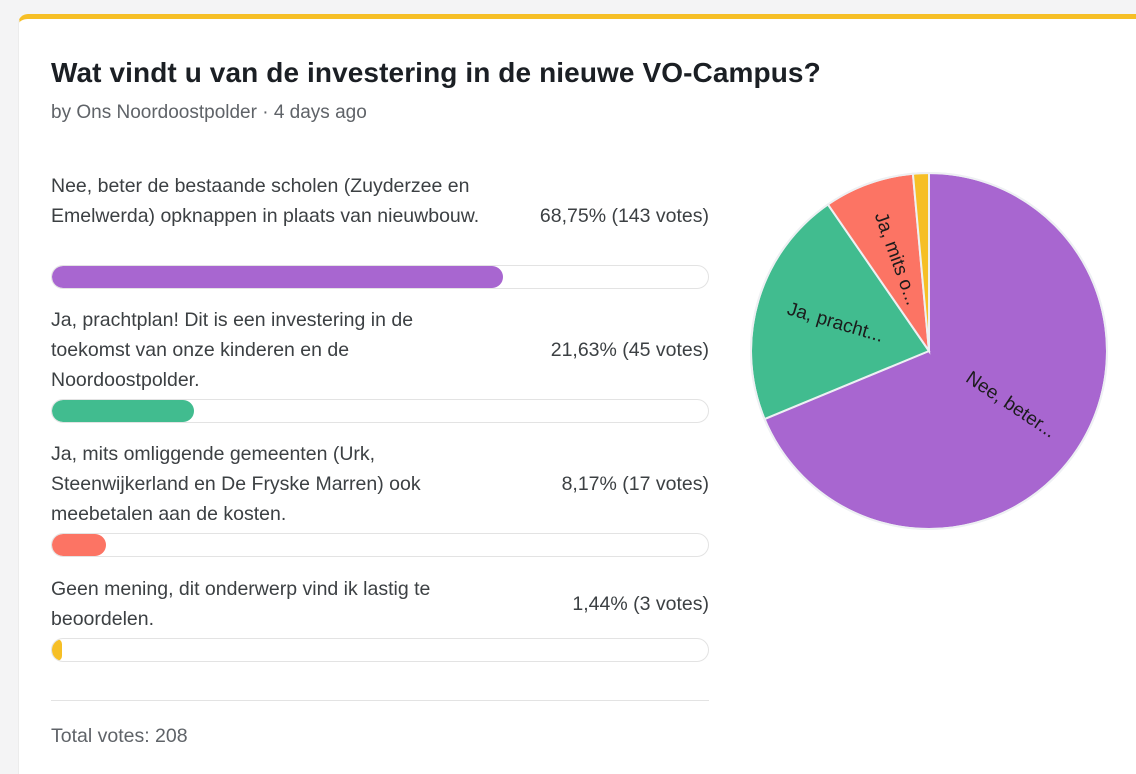 The image size is (1136, 774). Describe the element at coordinates (624, 216) in the screenshot. I see `option-percent: 68,75% (143 votes)` at that location.